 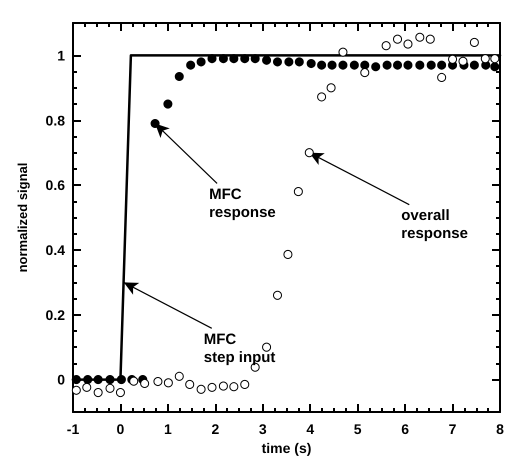 I want to click on y-tick-label: 0.8, so click(x=56, y=120).